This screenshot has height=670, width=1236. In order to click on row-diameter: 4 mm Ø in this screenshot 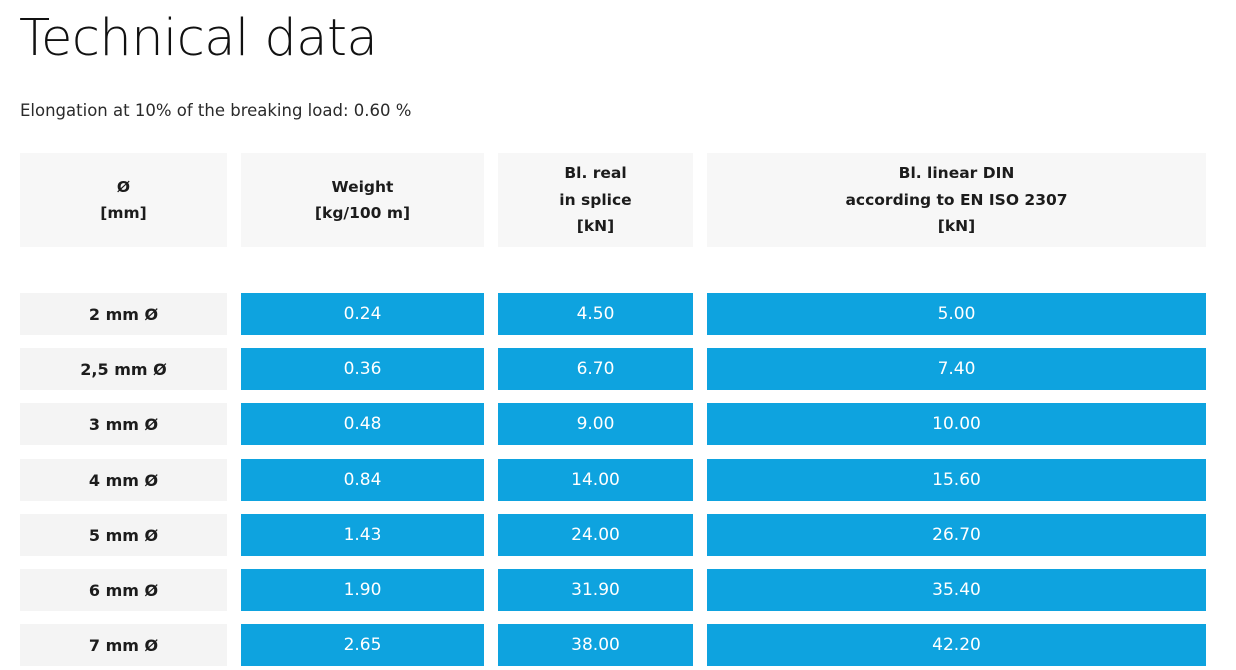, I will do `click(123, 480)`.